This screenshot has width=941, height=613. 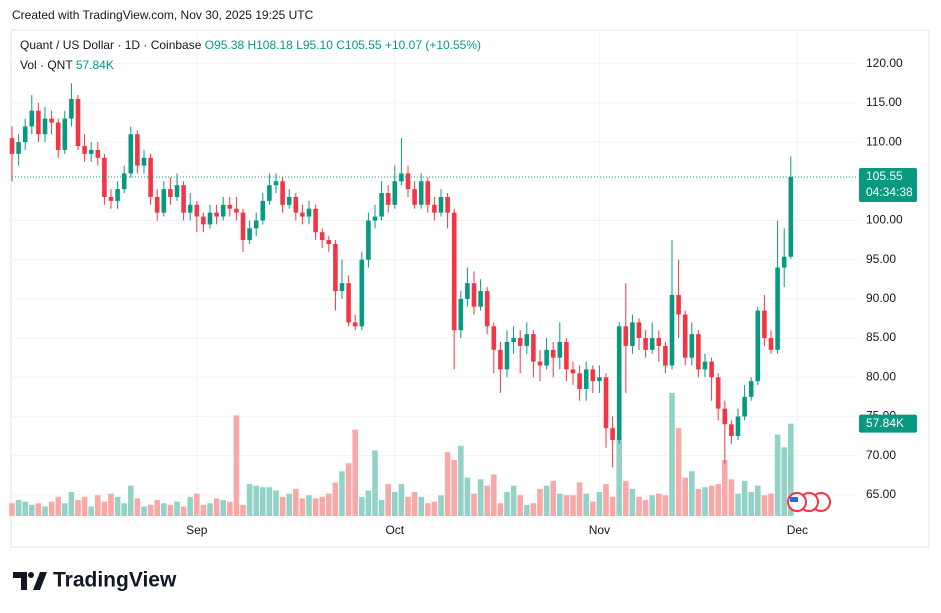 I want to click on price-tag-label: 105.55, so click(x=884, y=176).